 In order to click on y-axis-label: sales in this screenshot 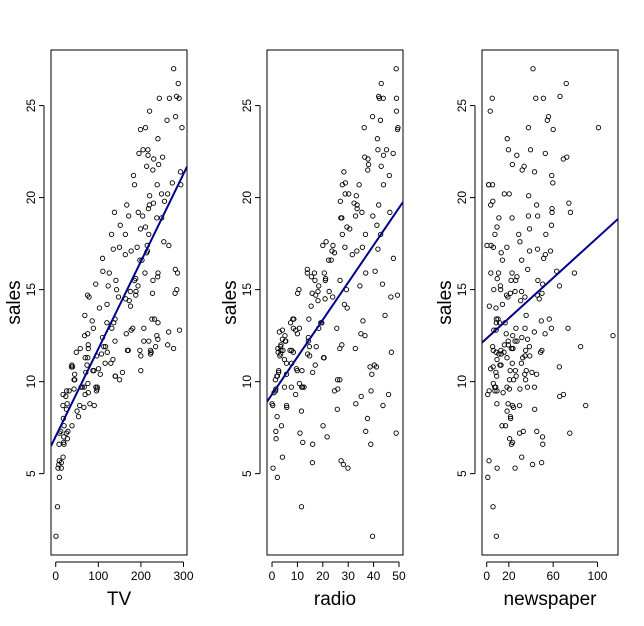, I will do `click(445, 302)`.